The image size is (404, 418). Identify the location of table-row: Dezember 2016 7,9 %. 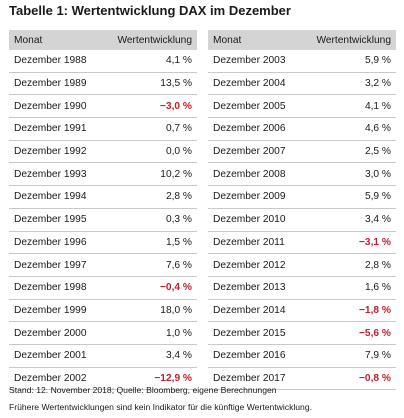
(302, 356).